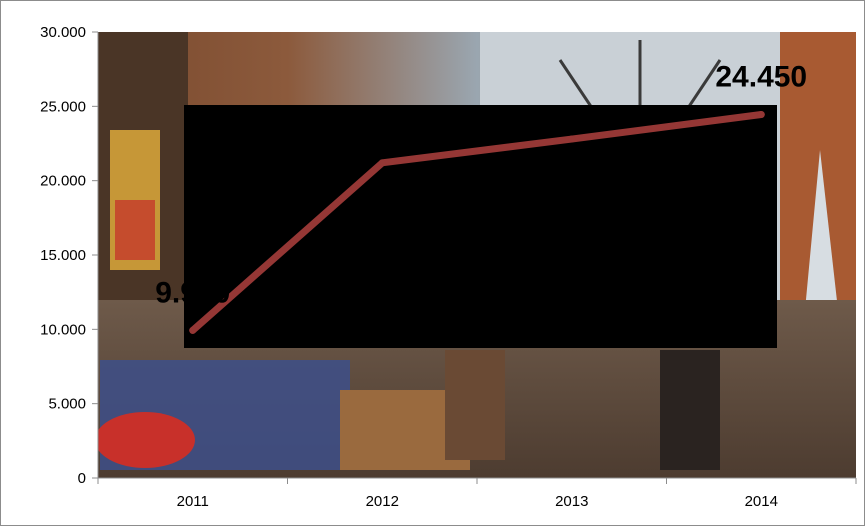 This screenshot has height=526, width=865. Describe the element at coordinates (571, 501) in the screenshot. I see `x-tick-label: 2013` at that location.